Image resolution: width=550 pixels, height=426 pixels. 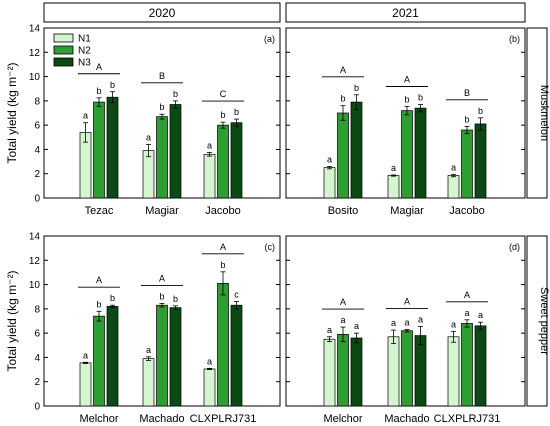 What do you see at coordinates (329, 372) in the screenshot?
I see `bar-n1-melchor` at bounding box center [329, 372].